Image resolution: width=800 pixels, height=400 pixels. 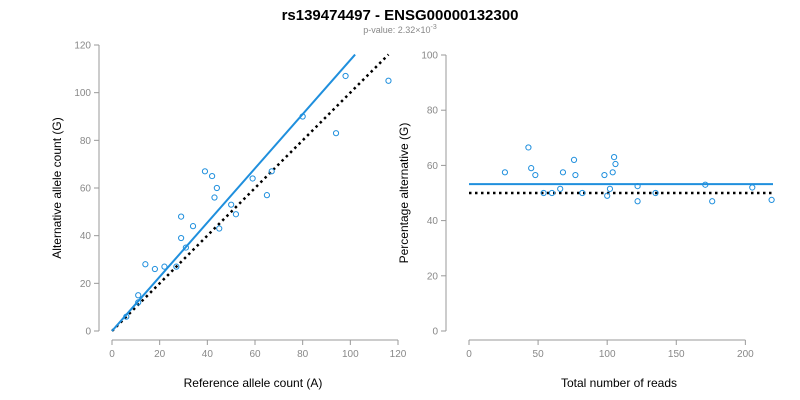 What do you see at coordinates (396, 30) in the screenshot?
I see `subtitle-prefix: p-value: 2.32×10` at bounding box center [396, 30].